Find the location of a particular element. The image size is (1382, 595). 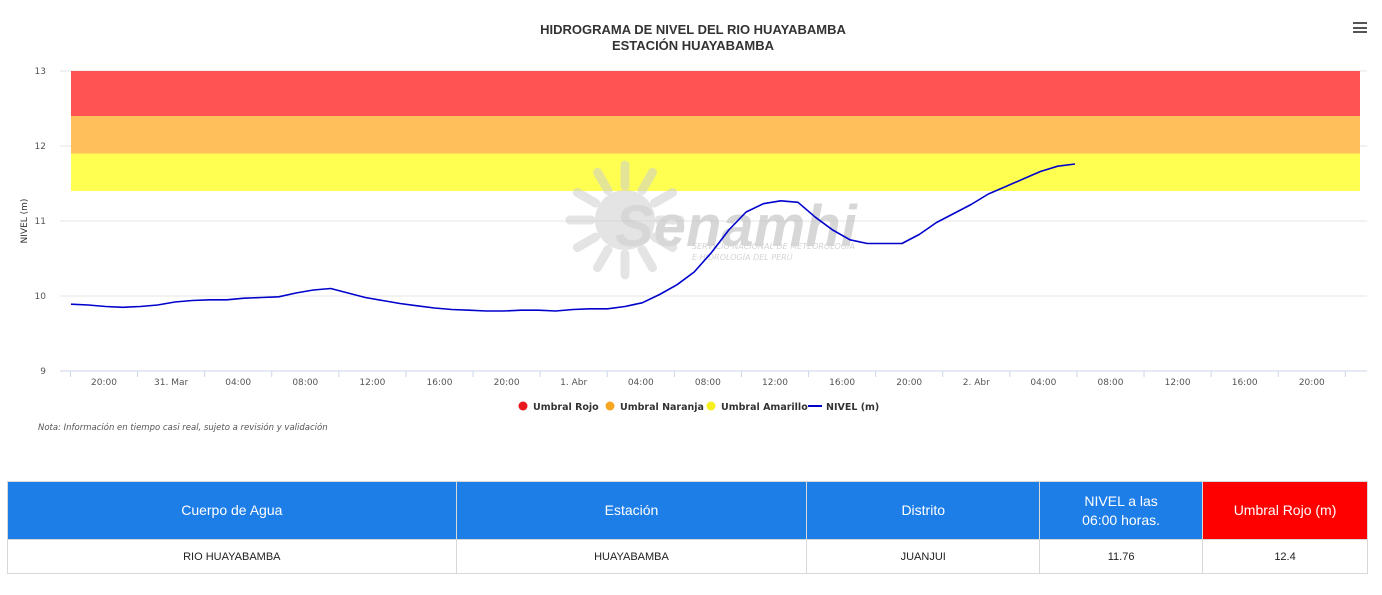

watermark-subtext: E HIDROLOGÍA DEL PERÚ is located at coordinates (742, 256).